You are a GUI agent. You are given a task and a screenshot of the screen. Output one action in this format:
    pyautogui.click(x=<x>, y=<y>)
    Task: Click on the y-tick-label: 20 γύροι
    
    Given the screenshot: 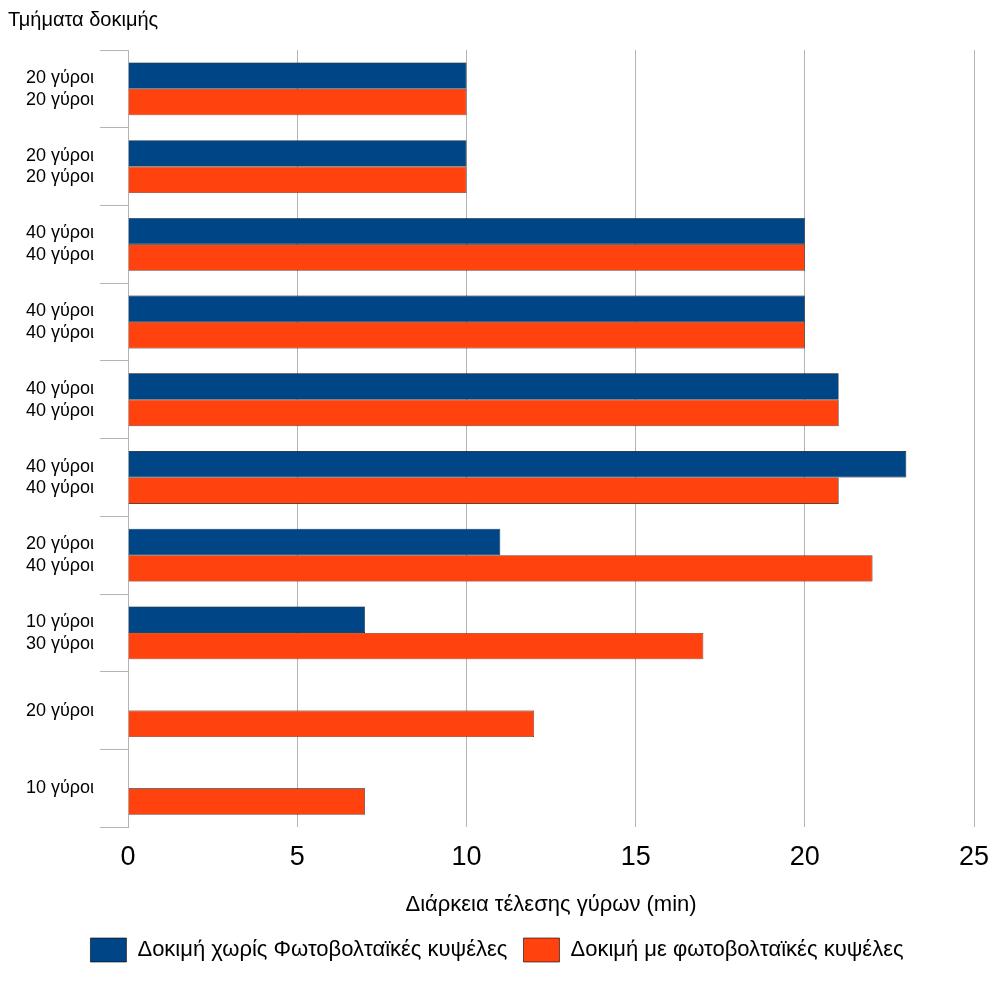 What is the action you would take?
    pyautogui.click(x=60, y=709)
    